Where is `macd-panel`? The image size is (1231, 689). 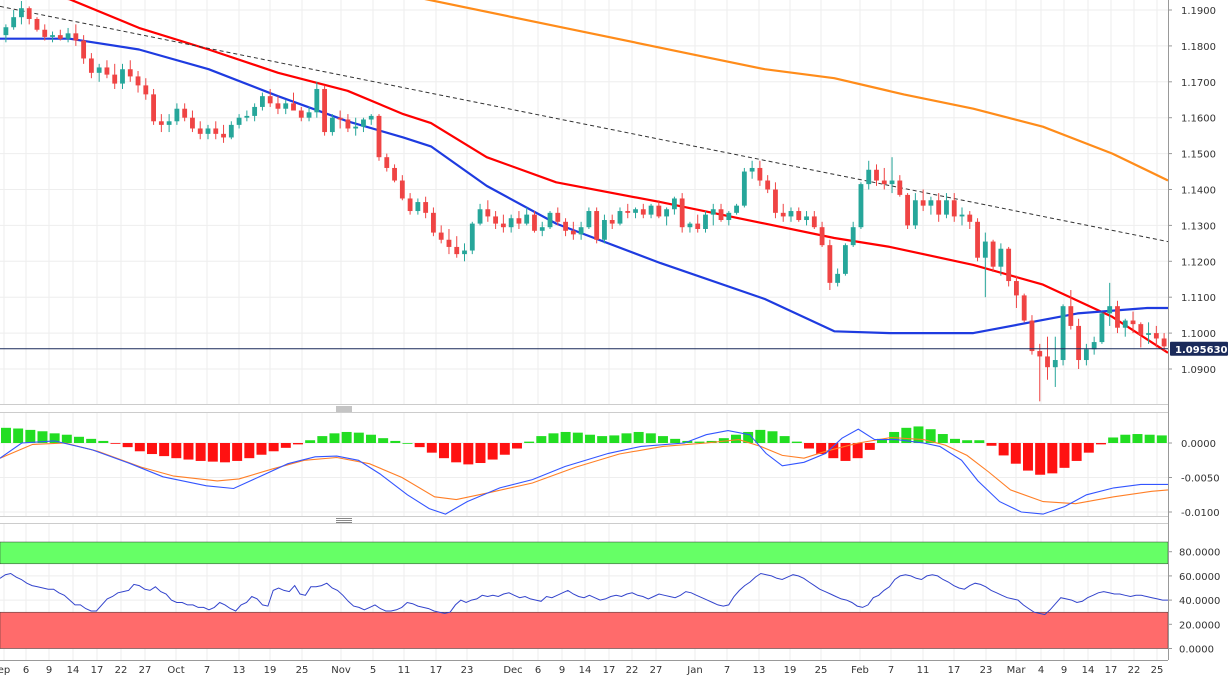 macd-panel is located at coordinates (584, 470).